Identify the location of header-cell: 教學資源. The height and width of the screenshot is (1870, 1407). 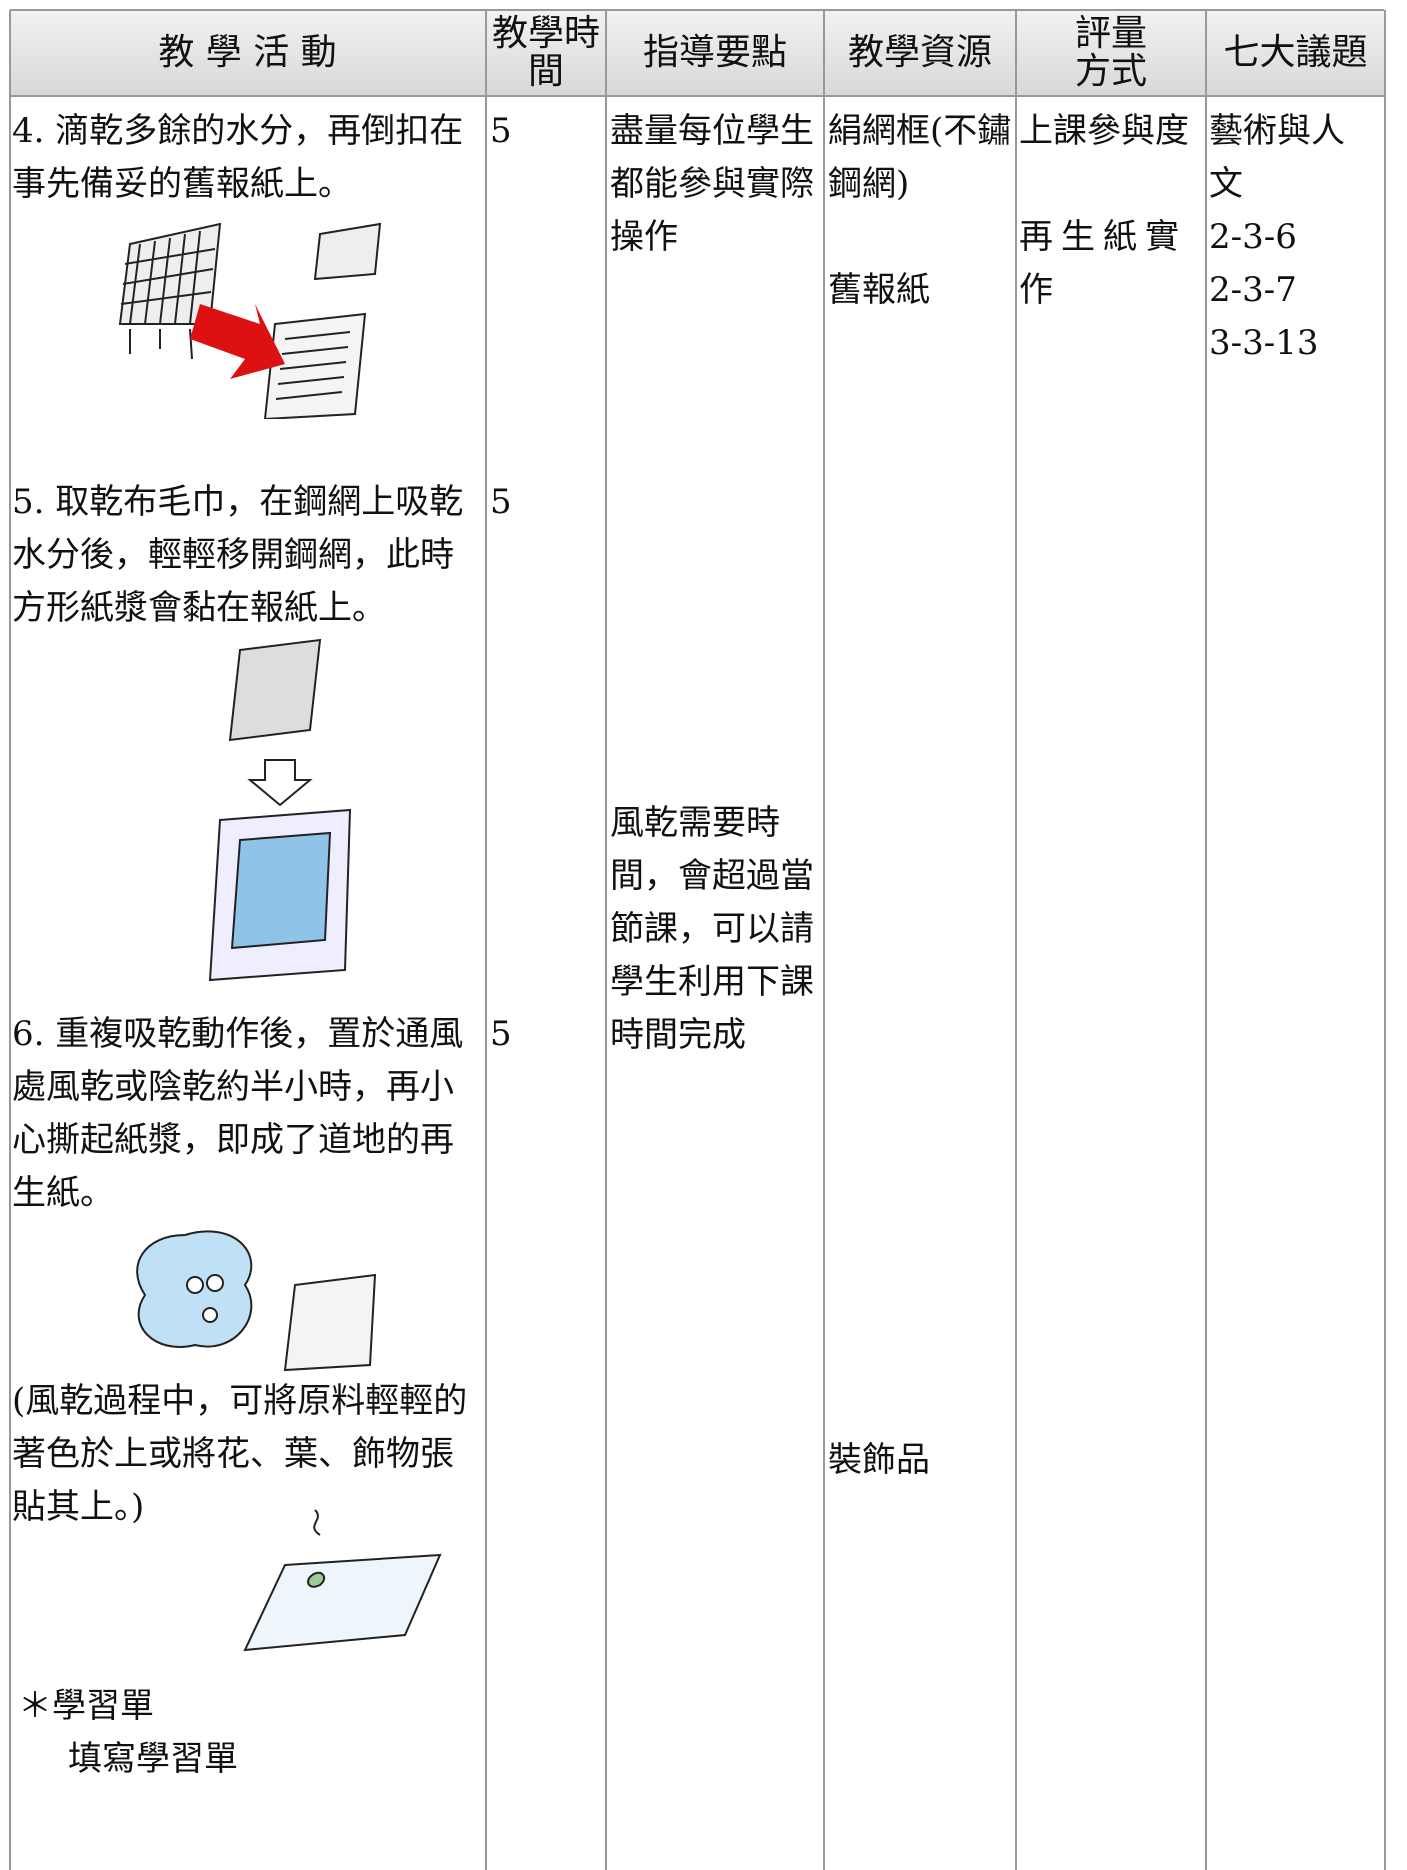
(920, 52).